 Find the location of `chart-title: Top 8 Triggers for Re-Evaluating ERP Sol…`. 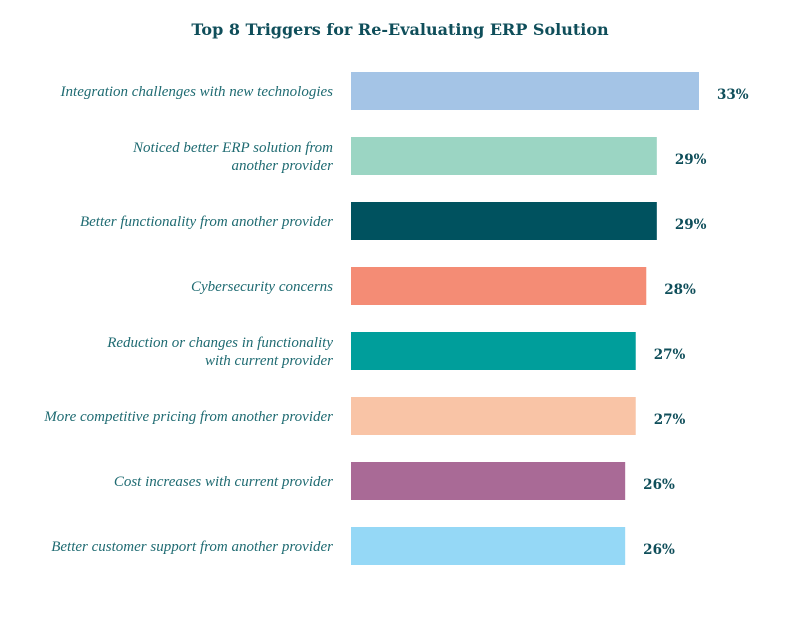

chart-title: Top 8 Triggers for Re-Evaluating ERP Sol… is located at coordinates (400, 29).